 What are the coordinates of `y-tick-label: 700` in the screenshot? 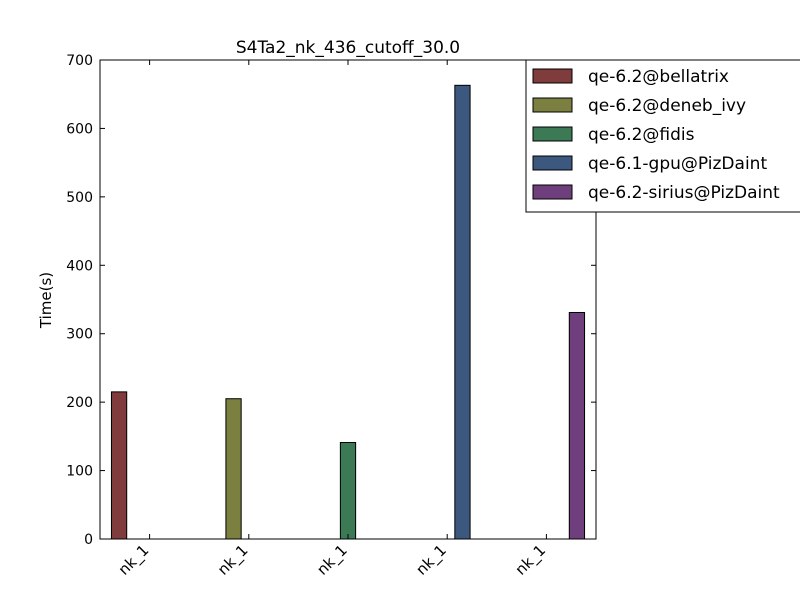 It's located at (79, 61).